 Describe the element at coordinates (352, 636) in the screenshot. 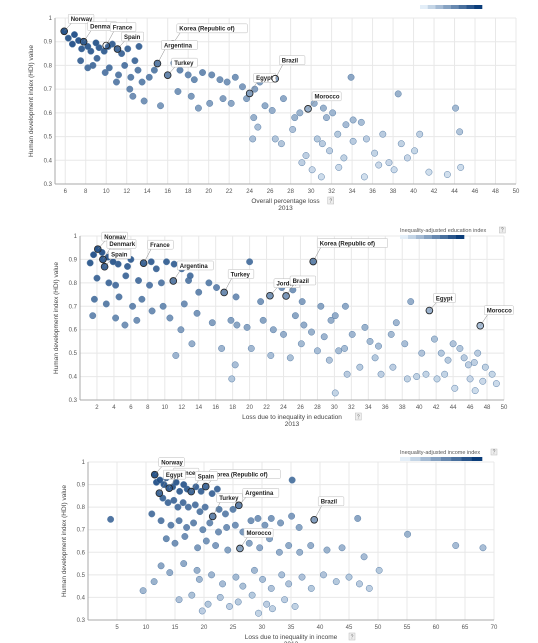

I see `help-icon: ?` at that location.